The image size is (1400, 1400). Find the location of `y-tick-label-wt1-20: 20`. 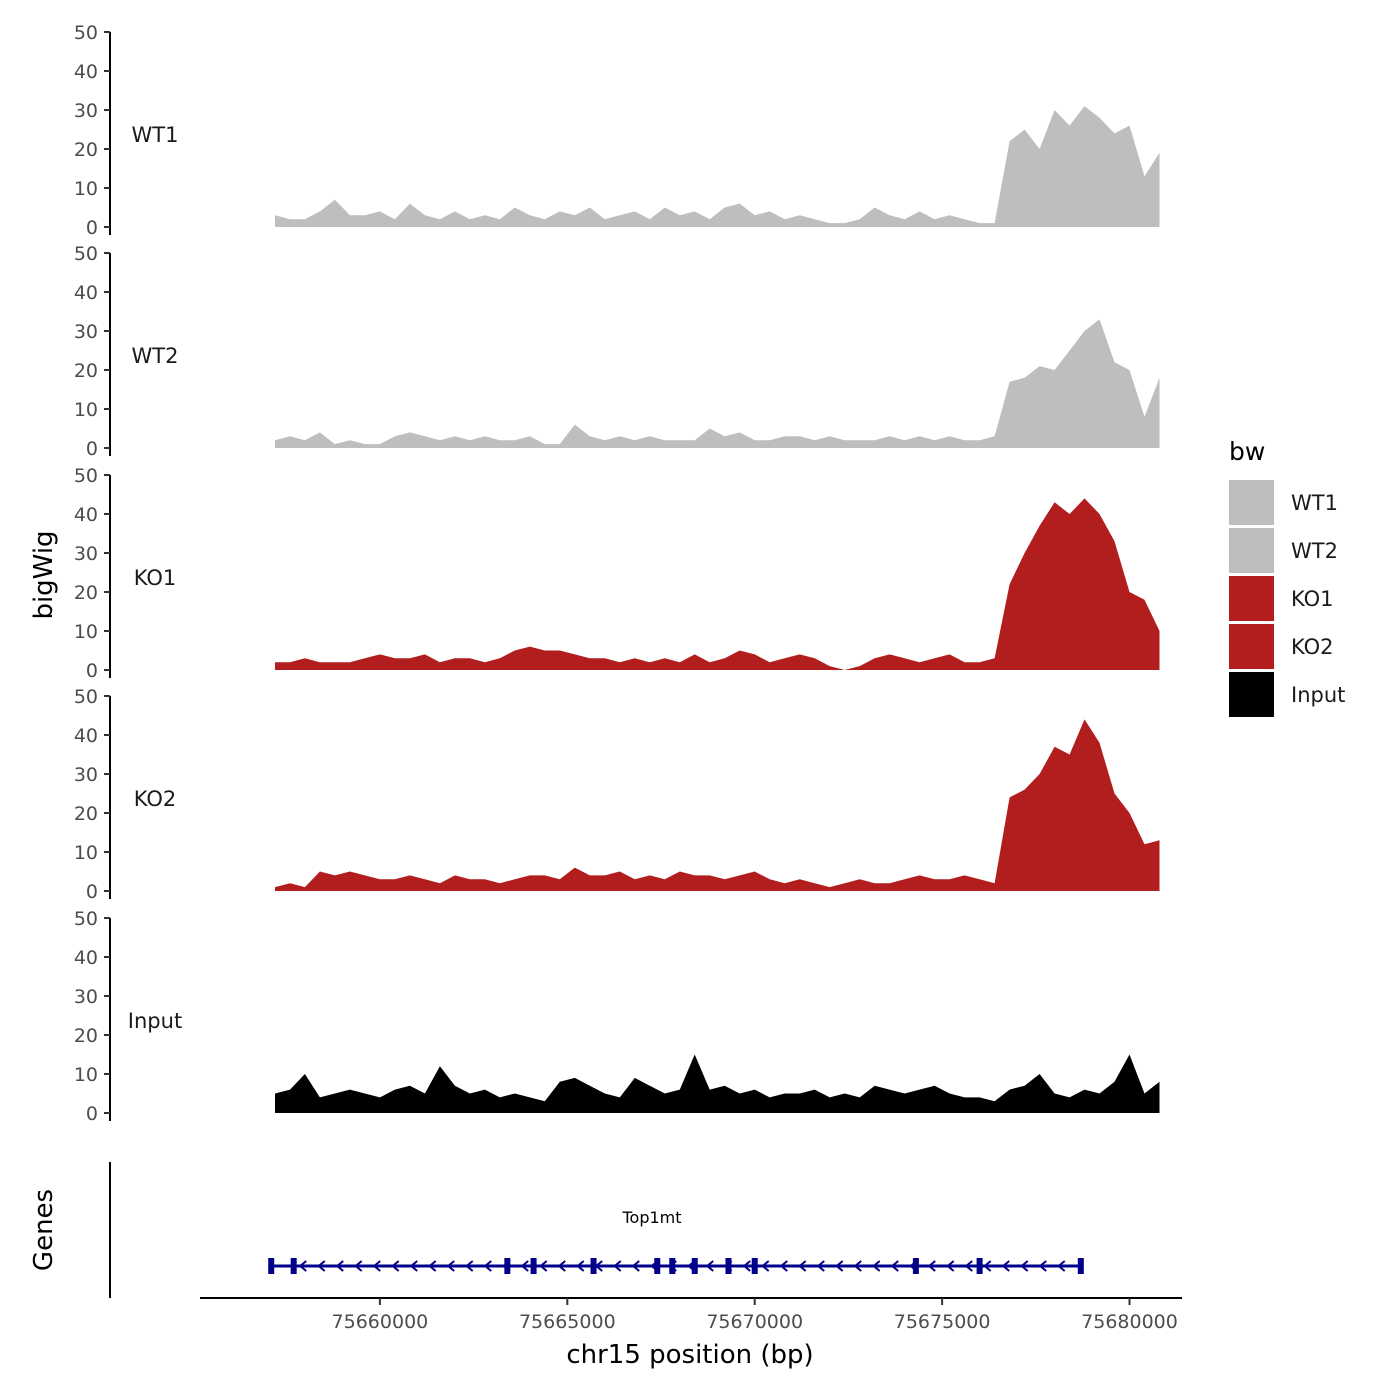

y-tick-label-wt1-20: 20 is located at coordinates (86, 150).